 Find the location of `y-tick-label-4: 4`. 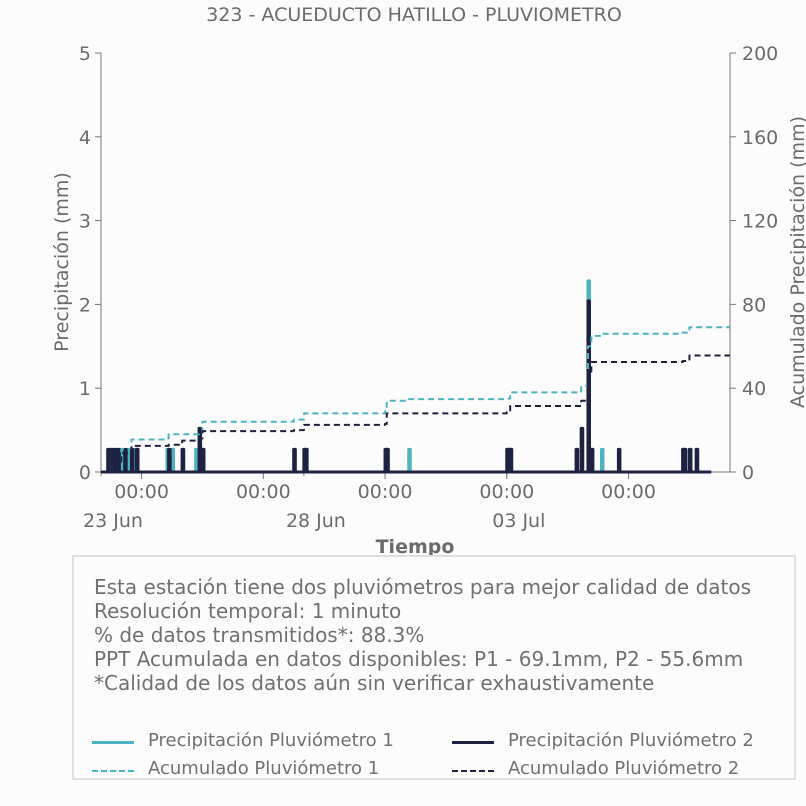

y-tick-label-4: 4 is located at coordinates (85, 138).